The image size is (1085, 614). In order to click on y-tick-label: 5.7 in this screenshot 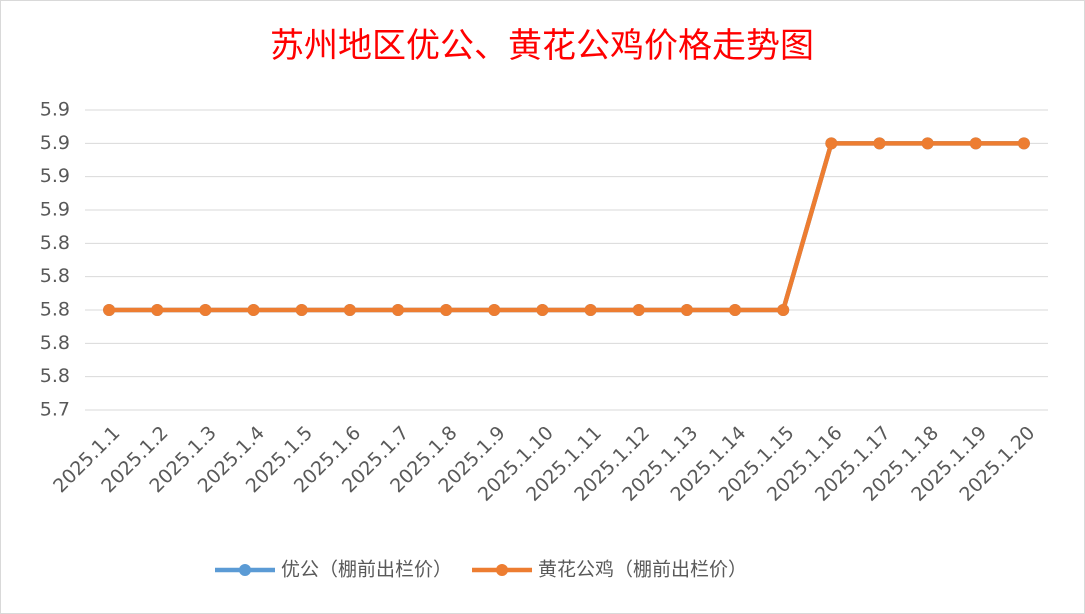, I will do `click(55, 410)`.